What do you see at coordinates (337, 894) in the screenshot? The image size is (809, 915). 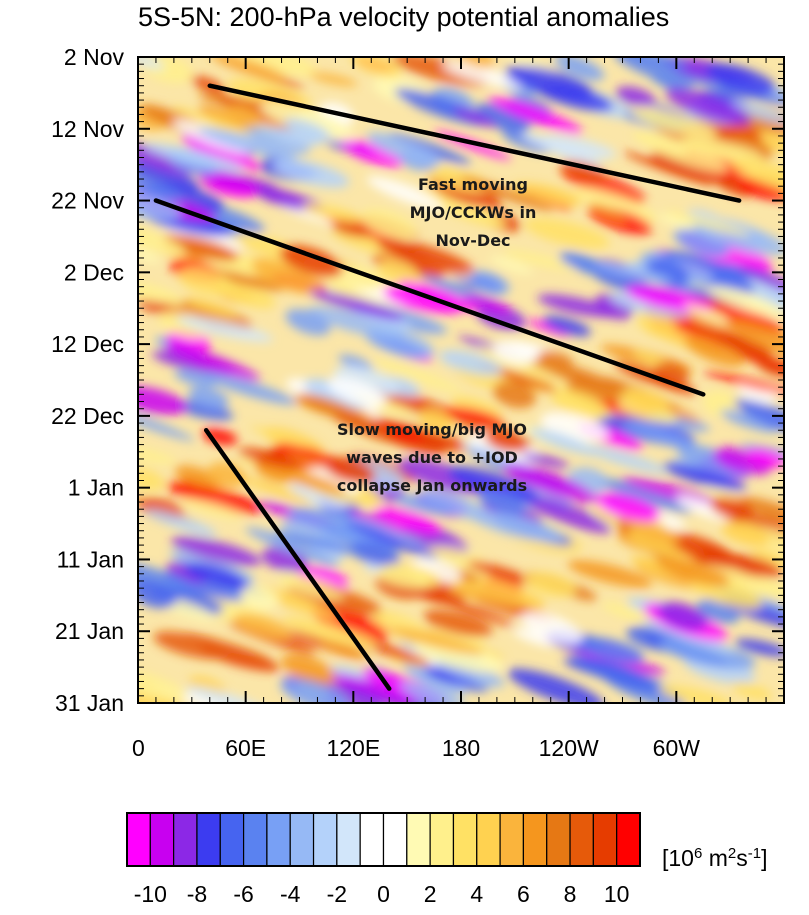 I see `colorbar-tick-label: -2` at bounding box center [337, 894].